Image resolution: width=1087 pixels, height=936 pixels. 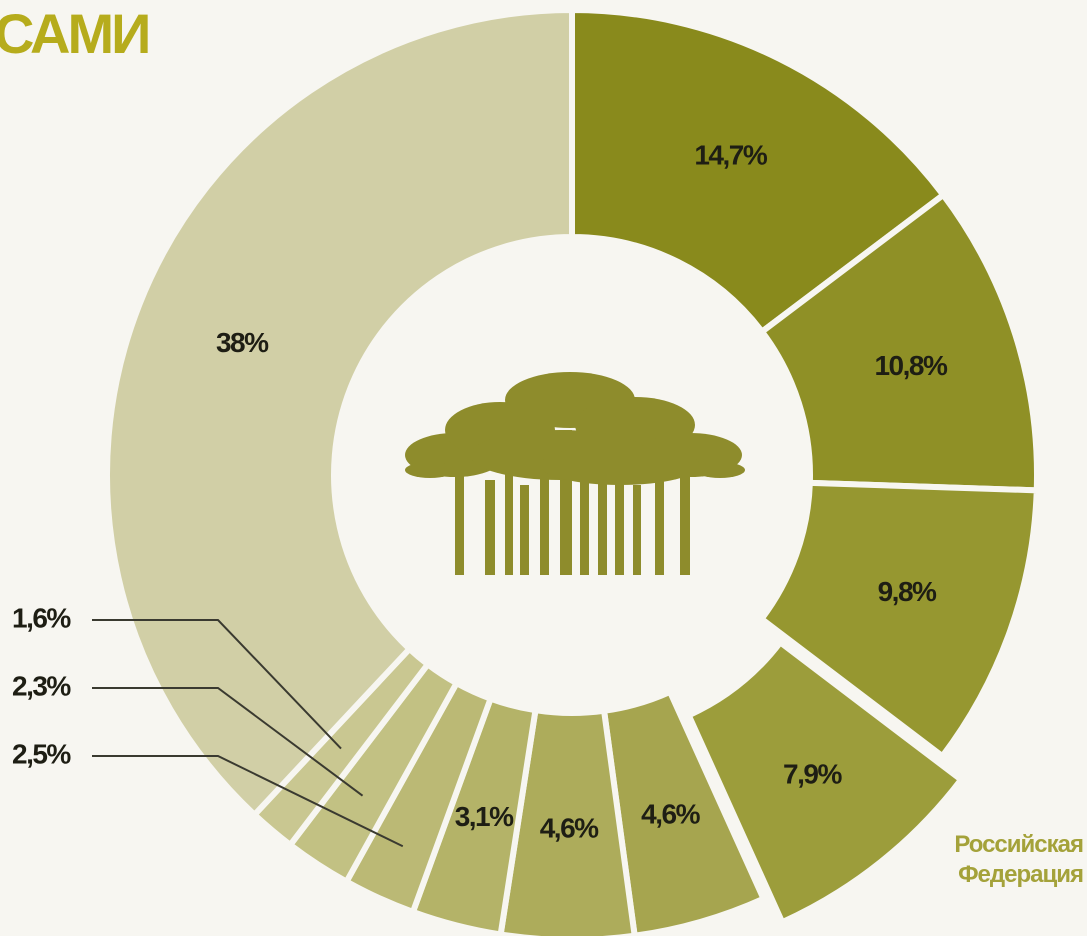 What do you see at coordinates (730, 155) in the screenshot?
I see `value-label: 14,7%` at bounding box center [730, 155].